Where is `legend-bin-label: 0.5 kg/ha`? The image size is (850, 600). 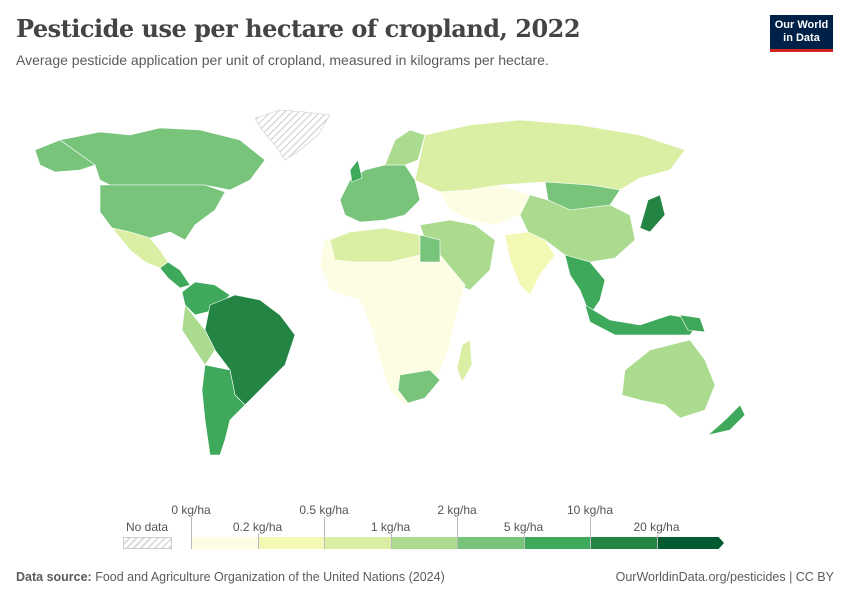 legend-bin-label: 0.5 kg/ha is located at coordinates (324, 510).